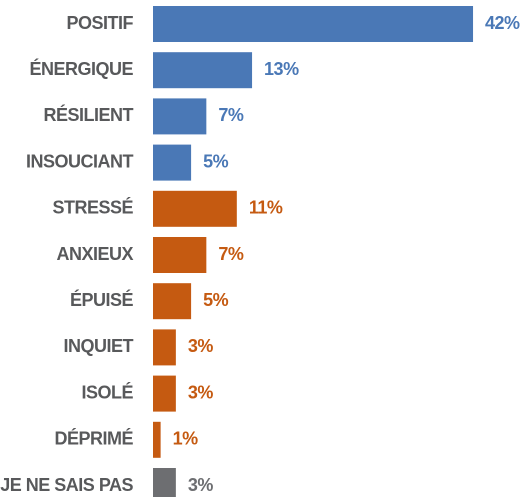  Describe the element at coordinates (88, 114) in the screenshot. I see `category-label: RÉSILIENT` at that location.